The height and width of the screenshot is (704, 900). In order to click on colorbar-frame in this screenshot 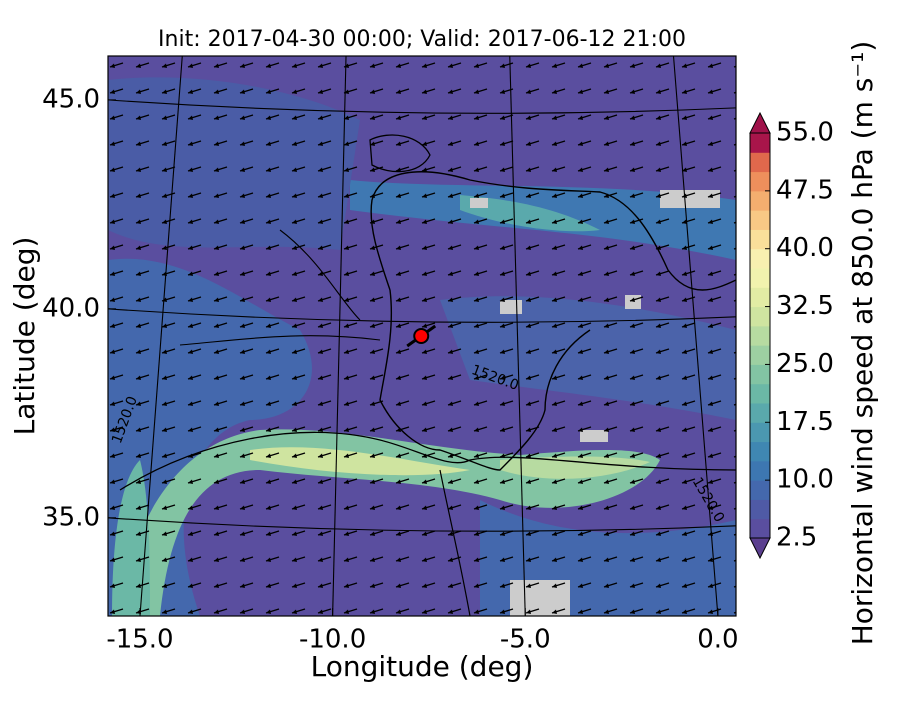, I will do `click(760, 335)`.